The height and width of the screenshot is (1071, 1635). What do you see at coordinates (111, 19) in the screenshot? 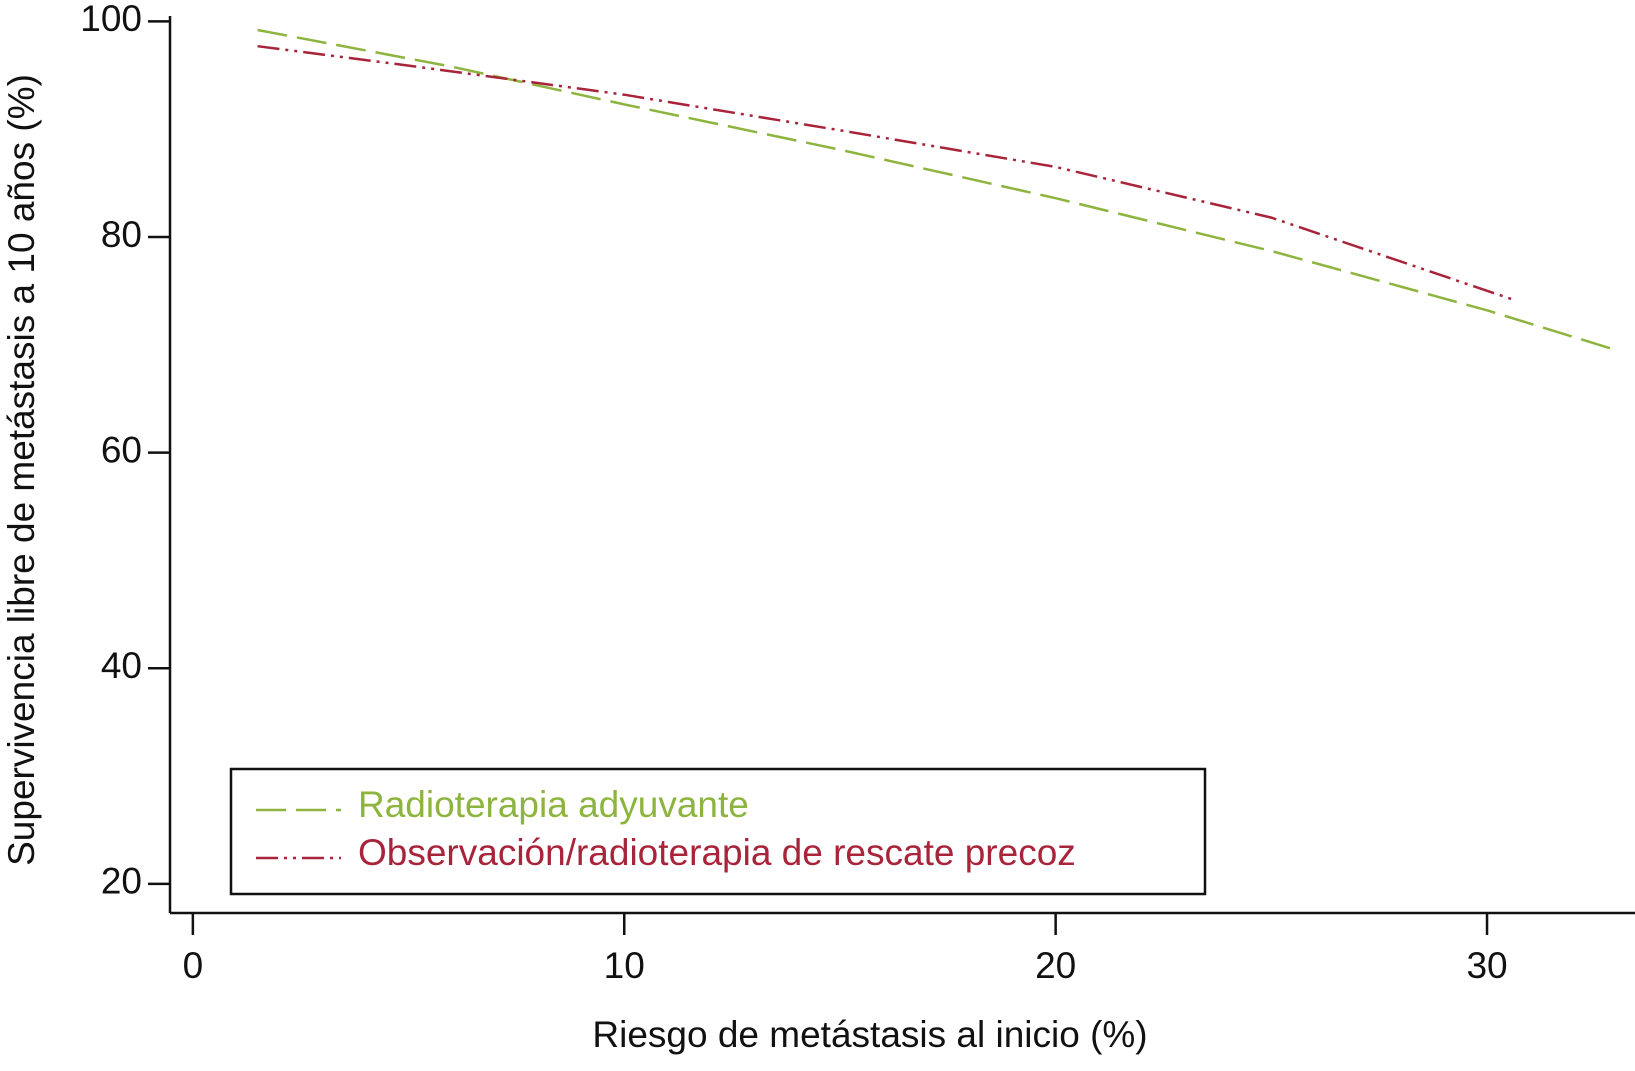
I see `y-tick-label: 100` at bounding box center [111, 19].